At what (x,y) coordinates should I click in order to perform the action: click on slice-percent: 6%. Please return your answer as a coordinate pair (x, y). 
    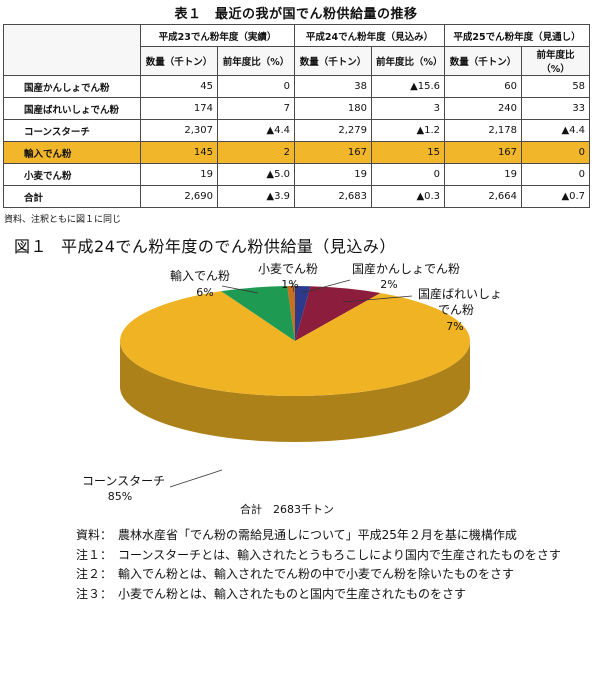
    Looking at the image, I should click on (204, 292).